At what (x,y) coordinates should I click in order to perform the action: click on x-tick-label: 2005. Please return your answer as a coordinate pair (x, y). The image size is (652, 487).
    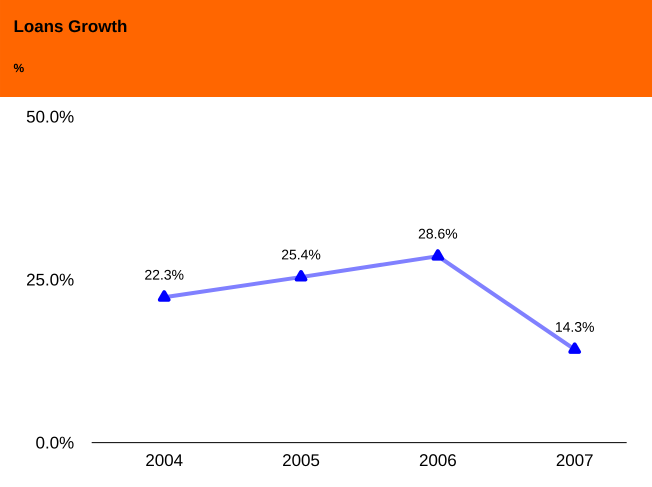
    Looking at the image, I should click on (301, 460).